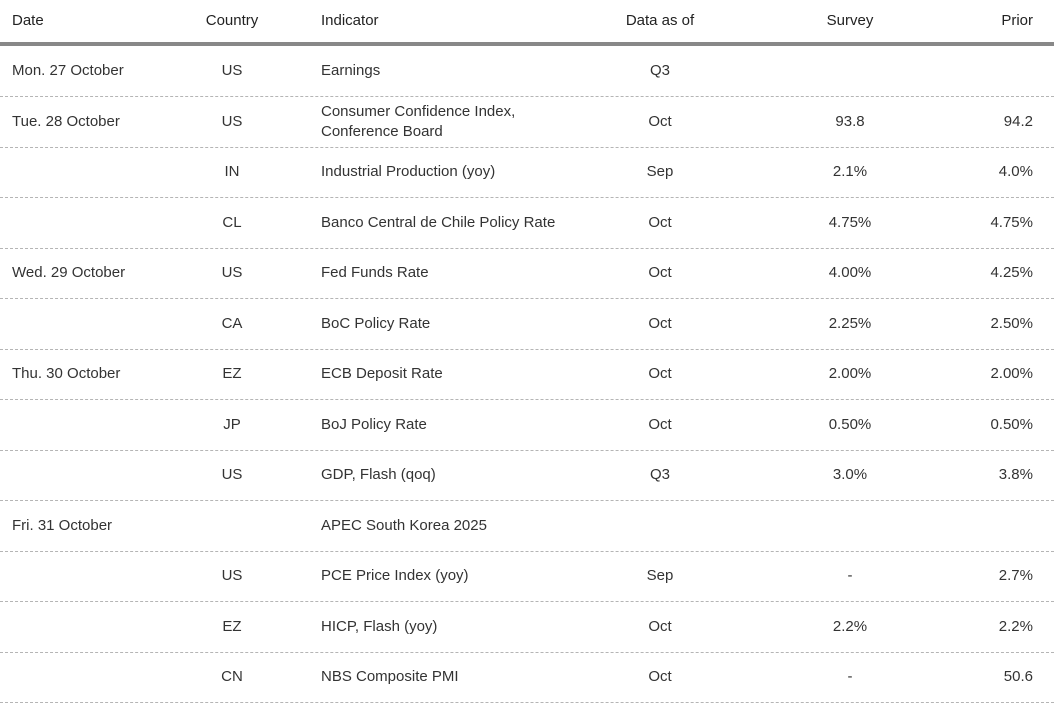 The height and width of the screenshot is (712, 1054). What do you see at coordinates (378, 474) in the screenshot?
I see `indicator-cell: GDP, Flash (qoq)` at bounding box center [378, 474].